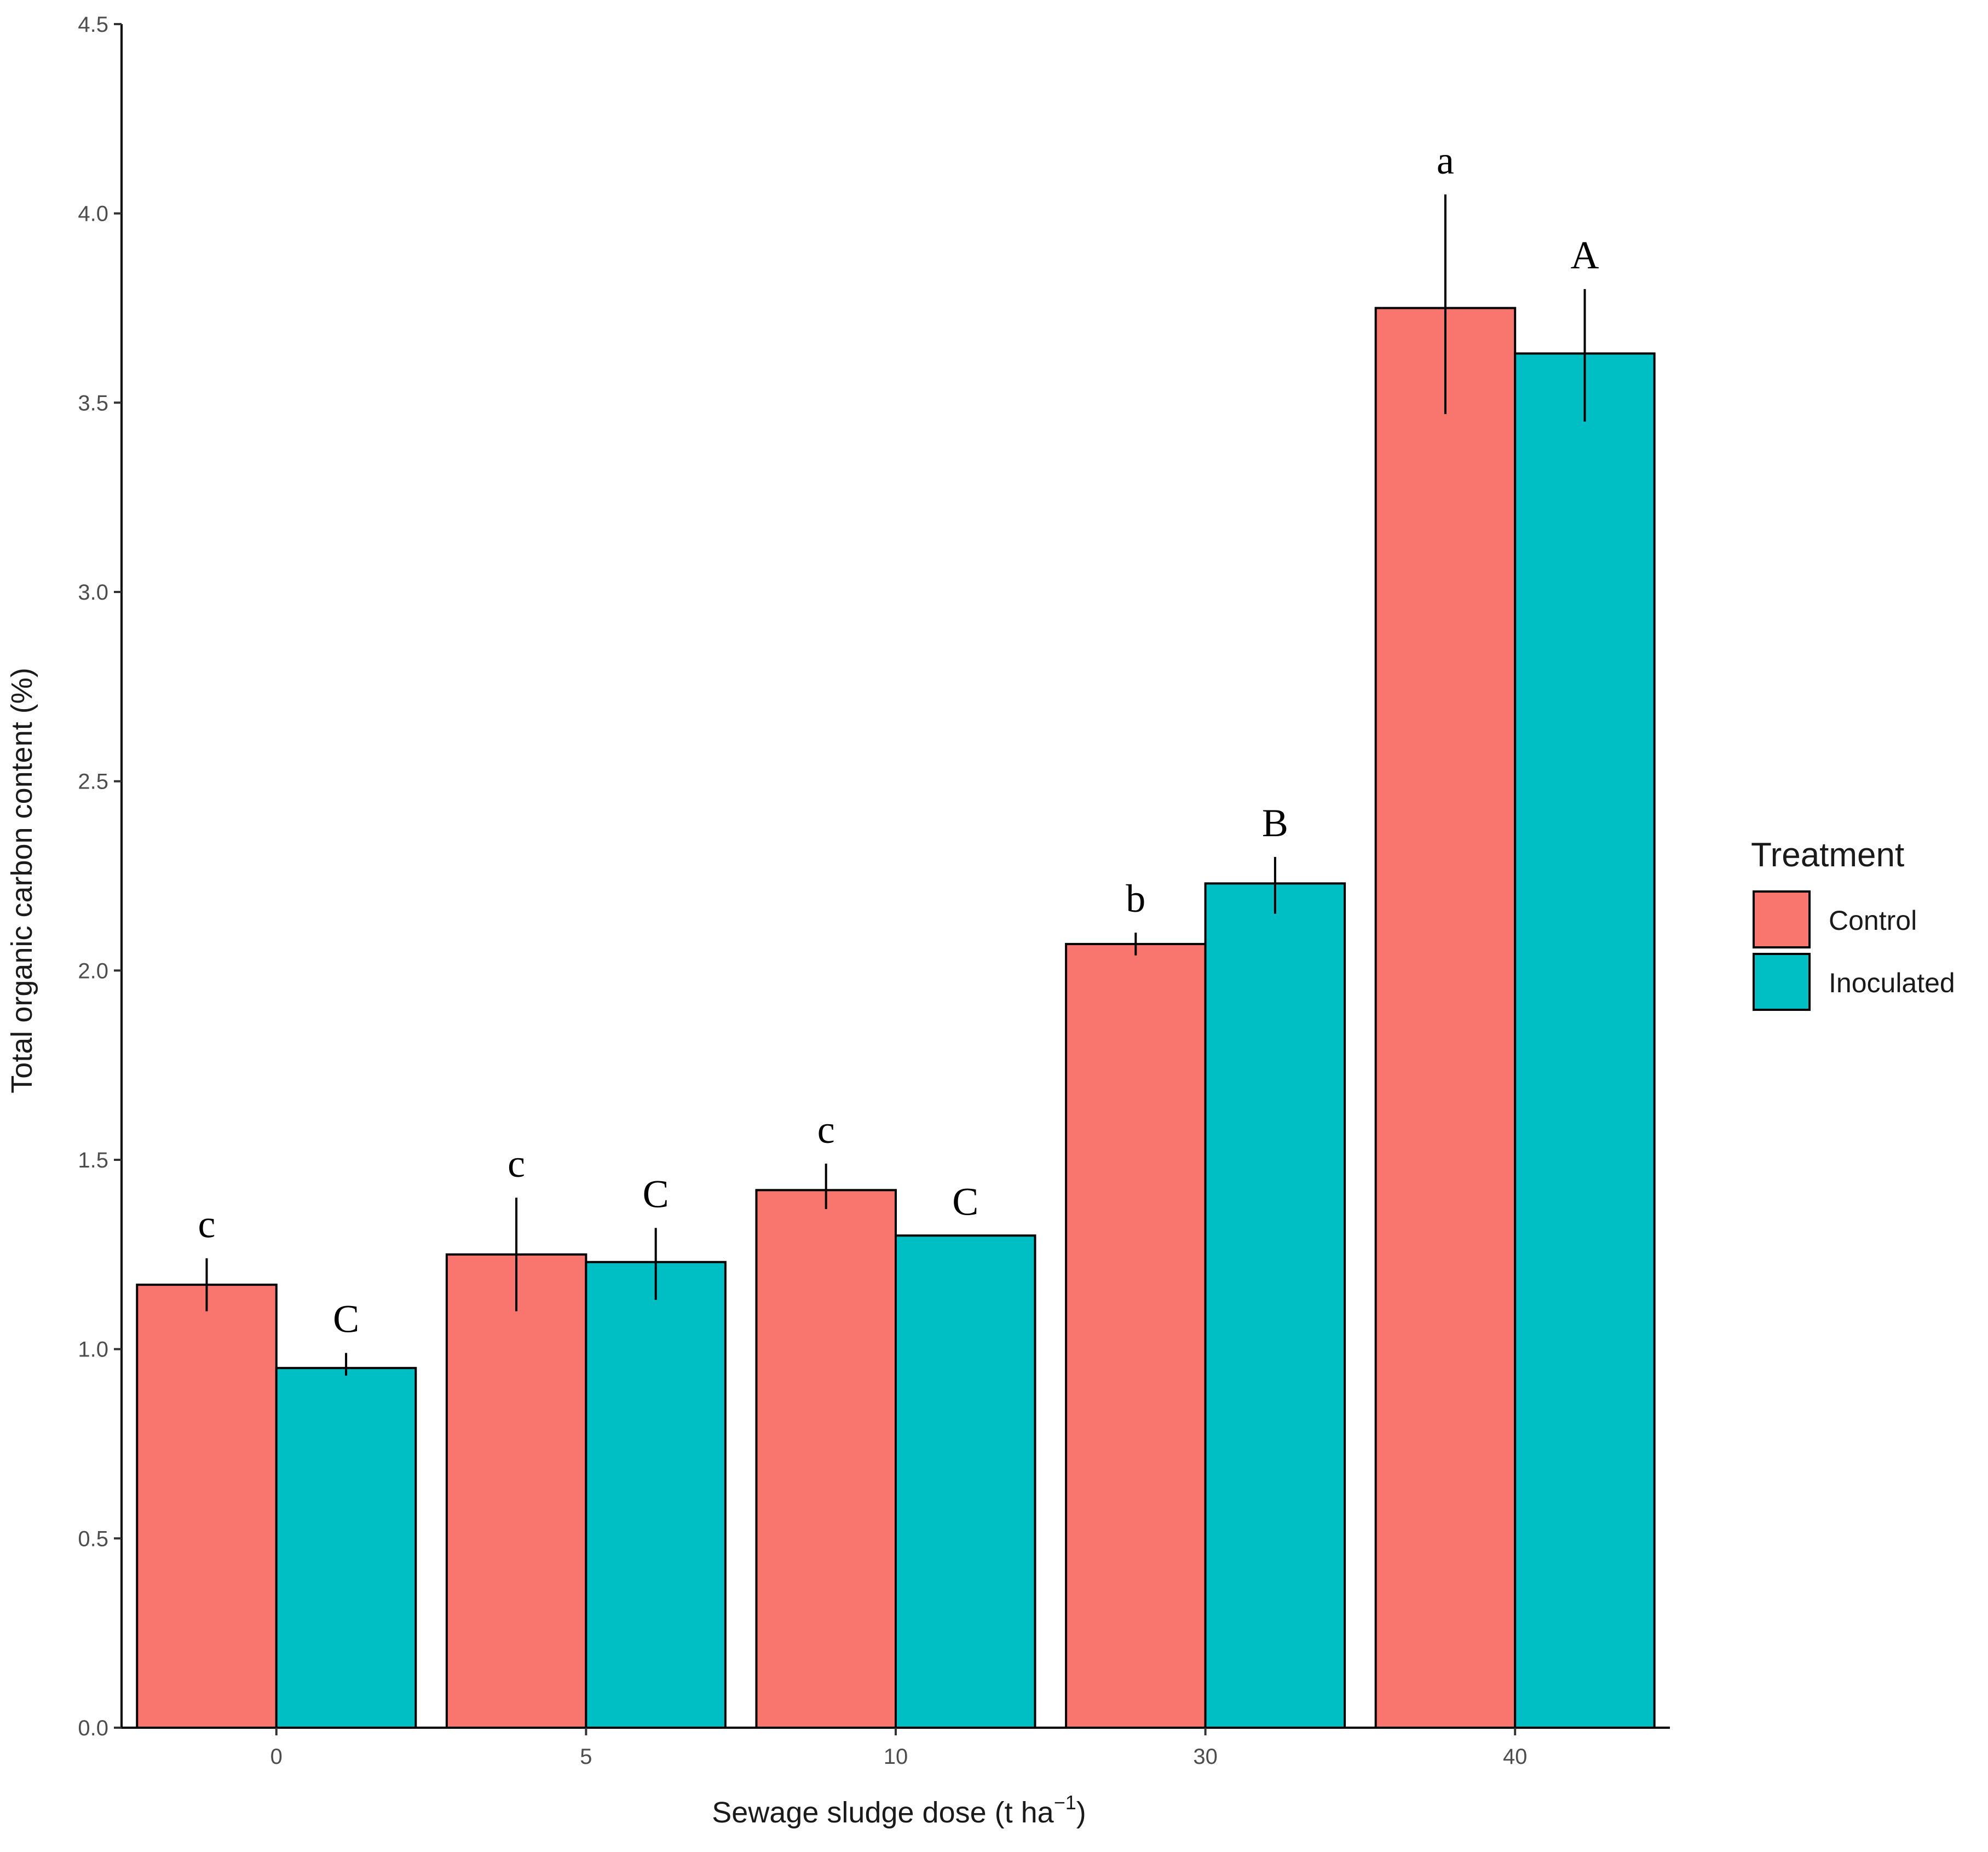  What do you see at coordinates (1892, 983) in the screenshot?
I see `legend-label-inoculated: Inoculated` at bounding box center [1892, 983].